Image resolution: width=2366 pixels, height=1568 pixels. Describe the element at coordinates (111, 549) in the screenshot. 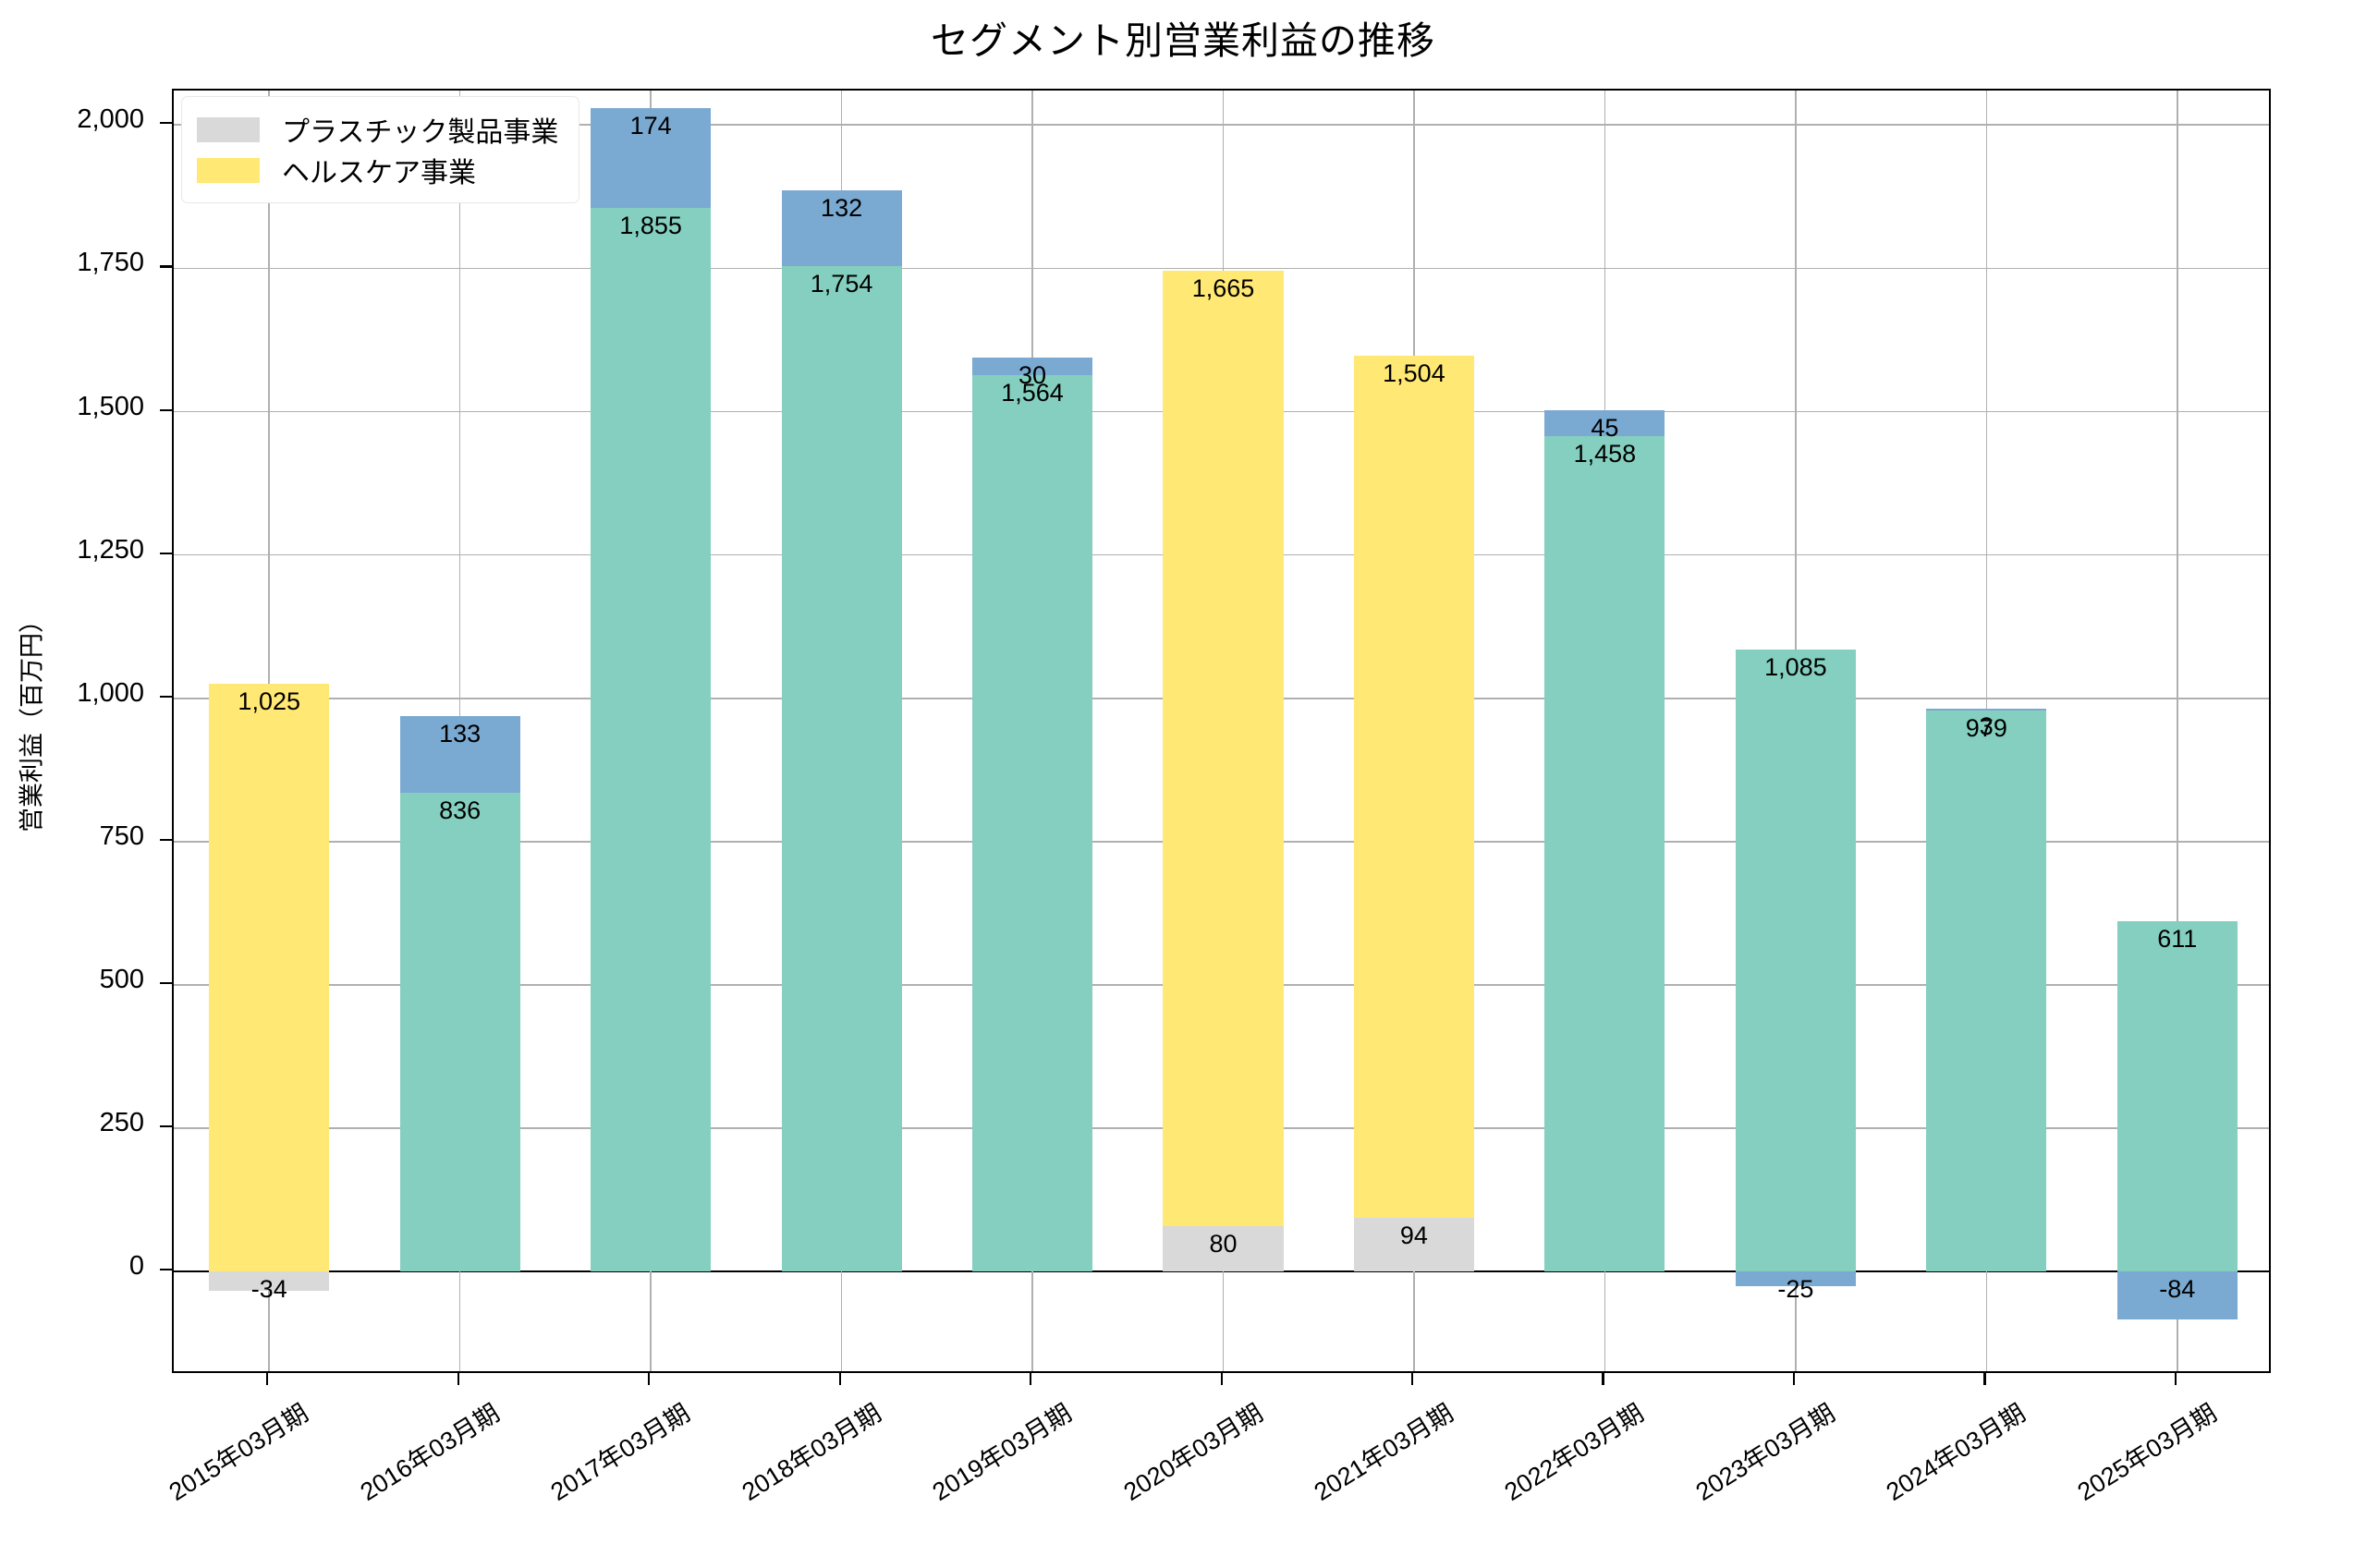

I see `y-axis-tick-label: 1,250` at that location.